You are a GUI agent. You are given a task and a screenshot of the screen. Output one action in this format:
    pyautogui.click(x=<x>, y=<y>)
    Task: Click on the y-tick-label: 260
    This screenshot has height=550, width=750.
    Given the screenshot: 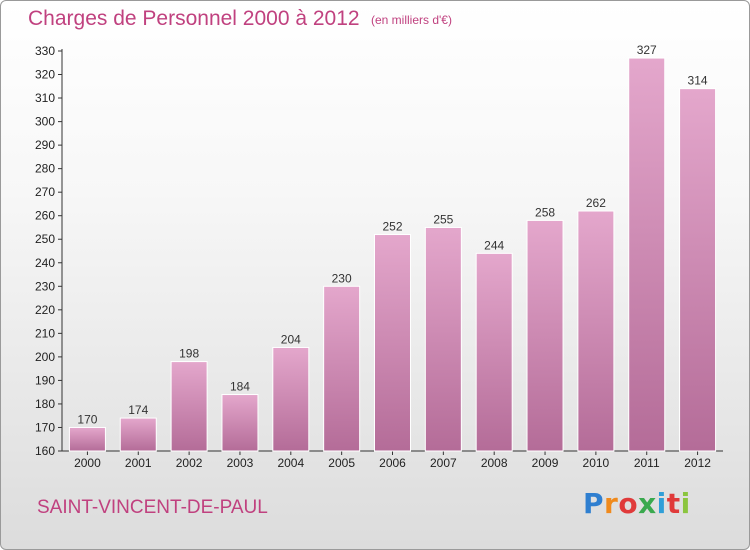 What is the action you would take?
    pyautogui.click(x=45, y=216)
    